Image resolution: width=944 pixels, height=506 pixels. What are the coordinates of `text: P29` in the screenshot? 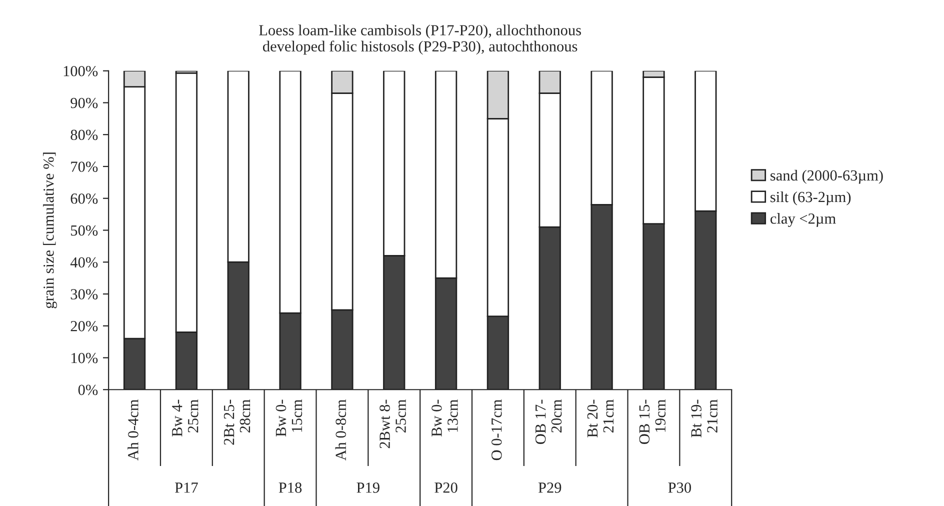 It's located at (550, 487).